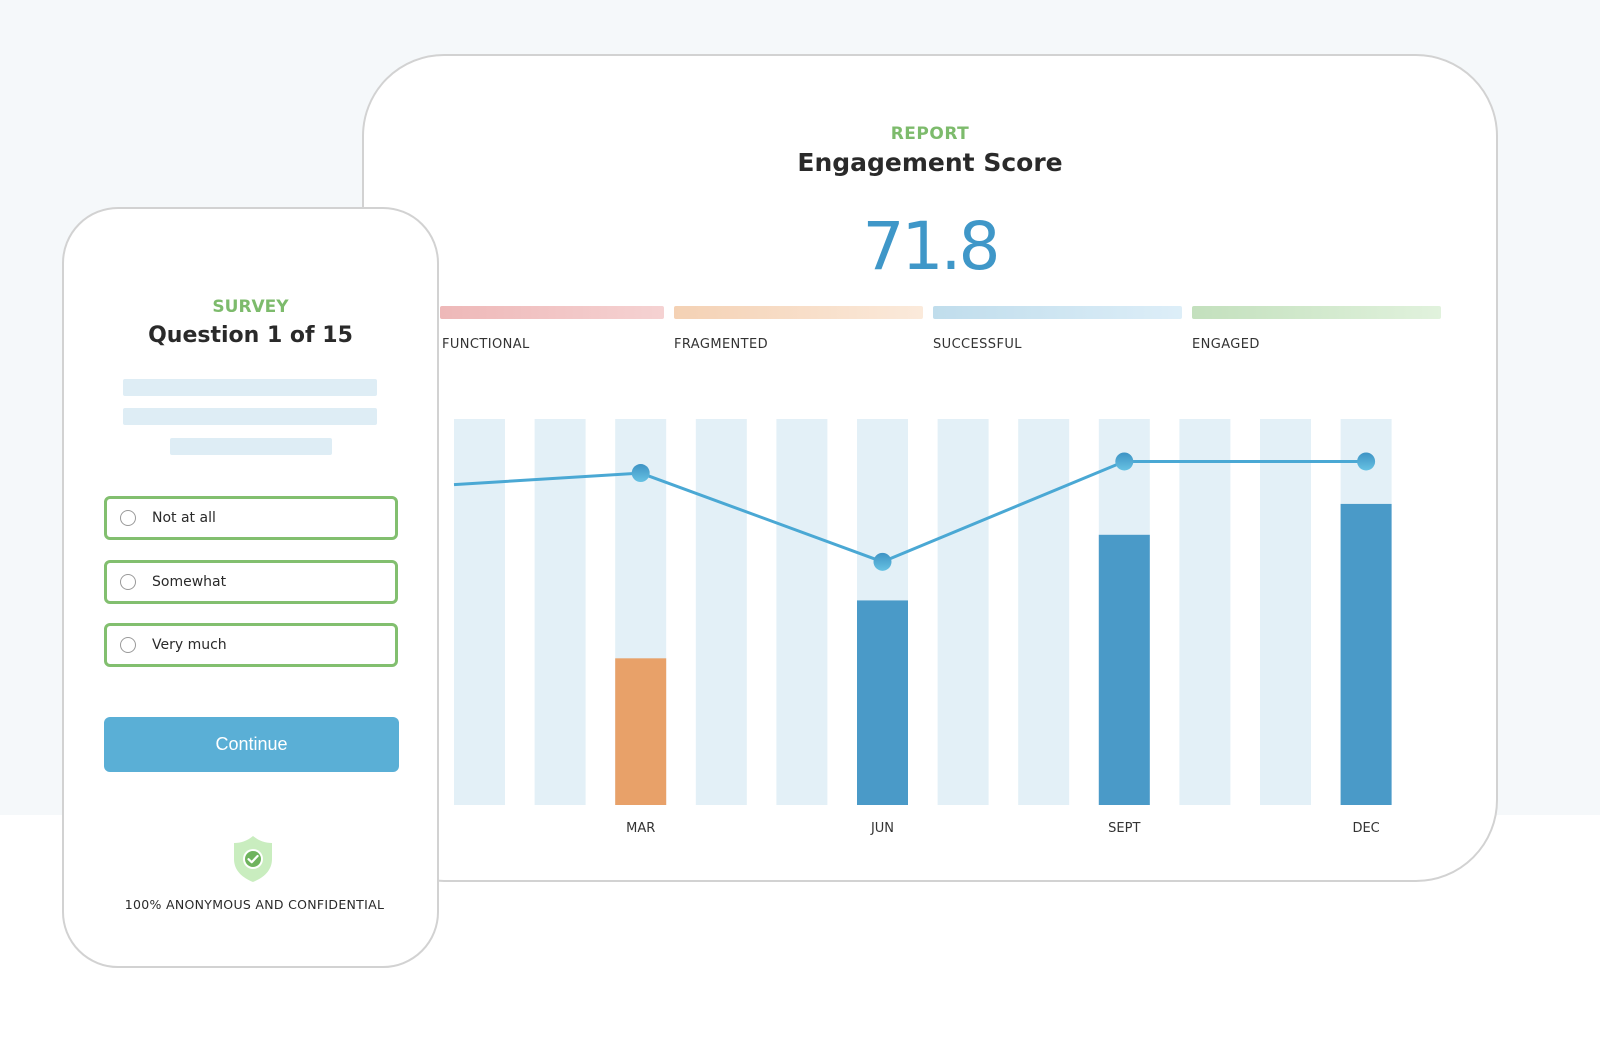  I want to click on answer-option-very-much: Very much, so click(251, 645).